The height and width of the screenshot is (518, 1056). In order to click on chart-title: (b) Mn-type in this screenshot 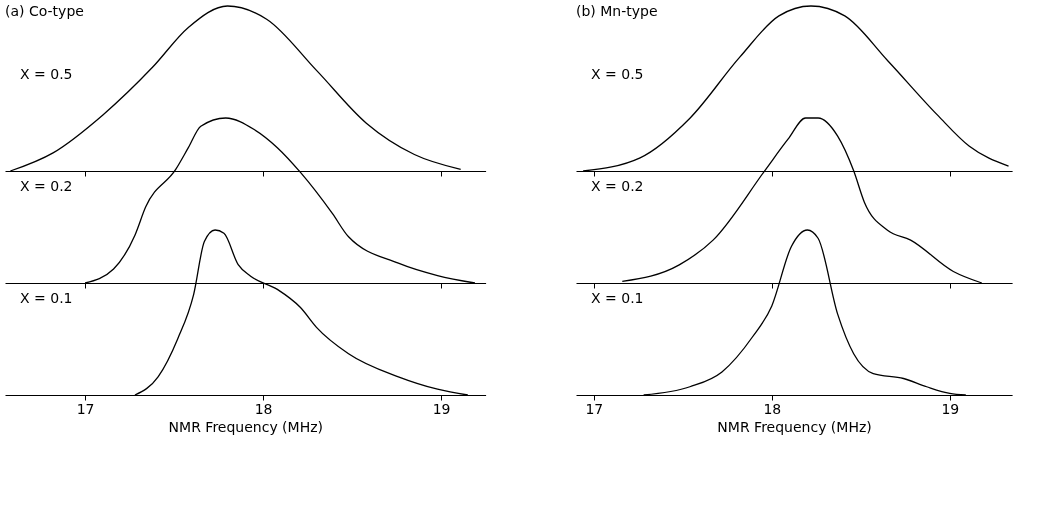, I will do `click(617, 11)`.